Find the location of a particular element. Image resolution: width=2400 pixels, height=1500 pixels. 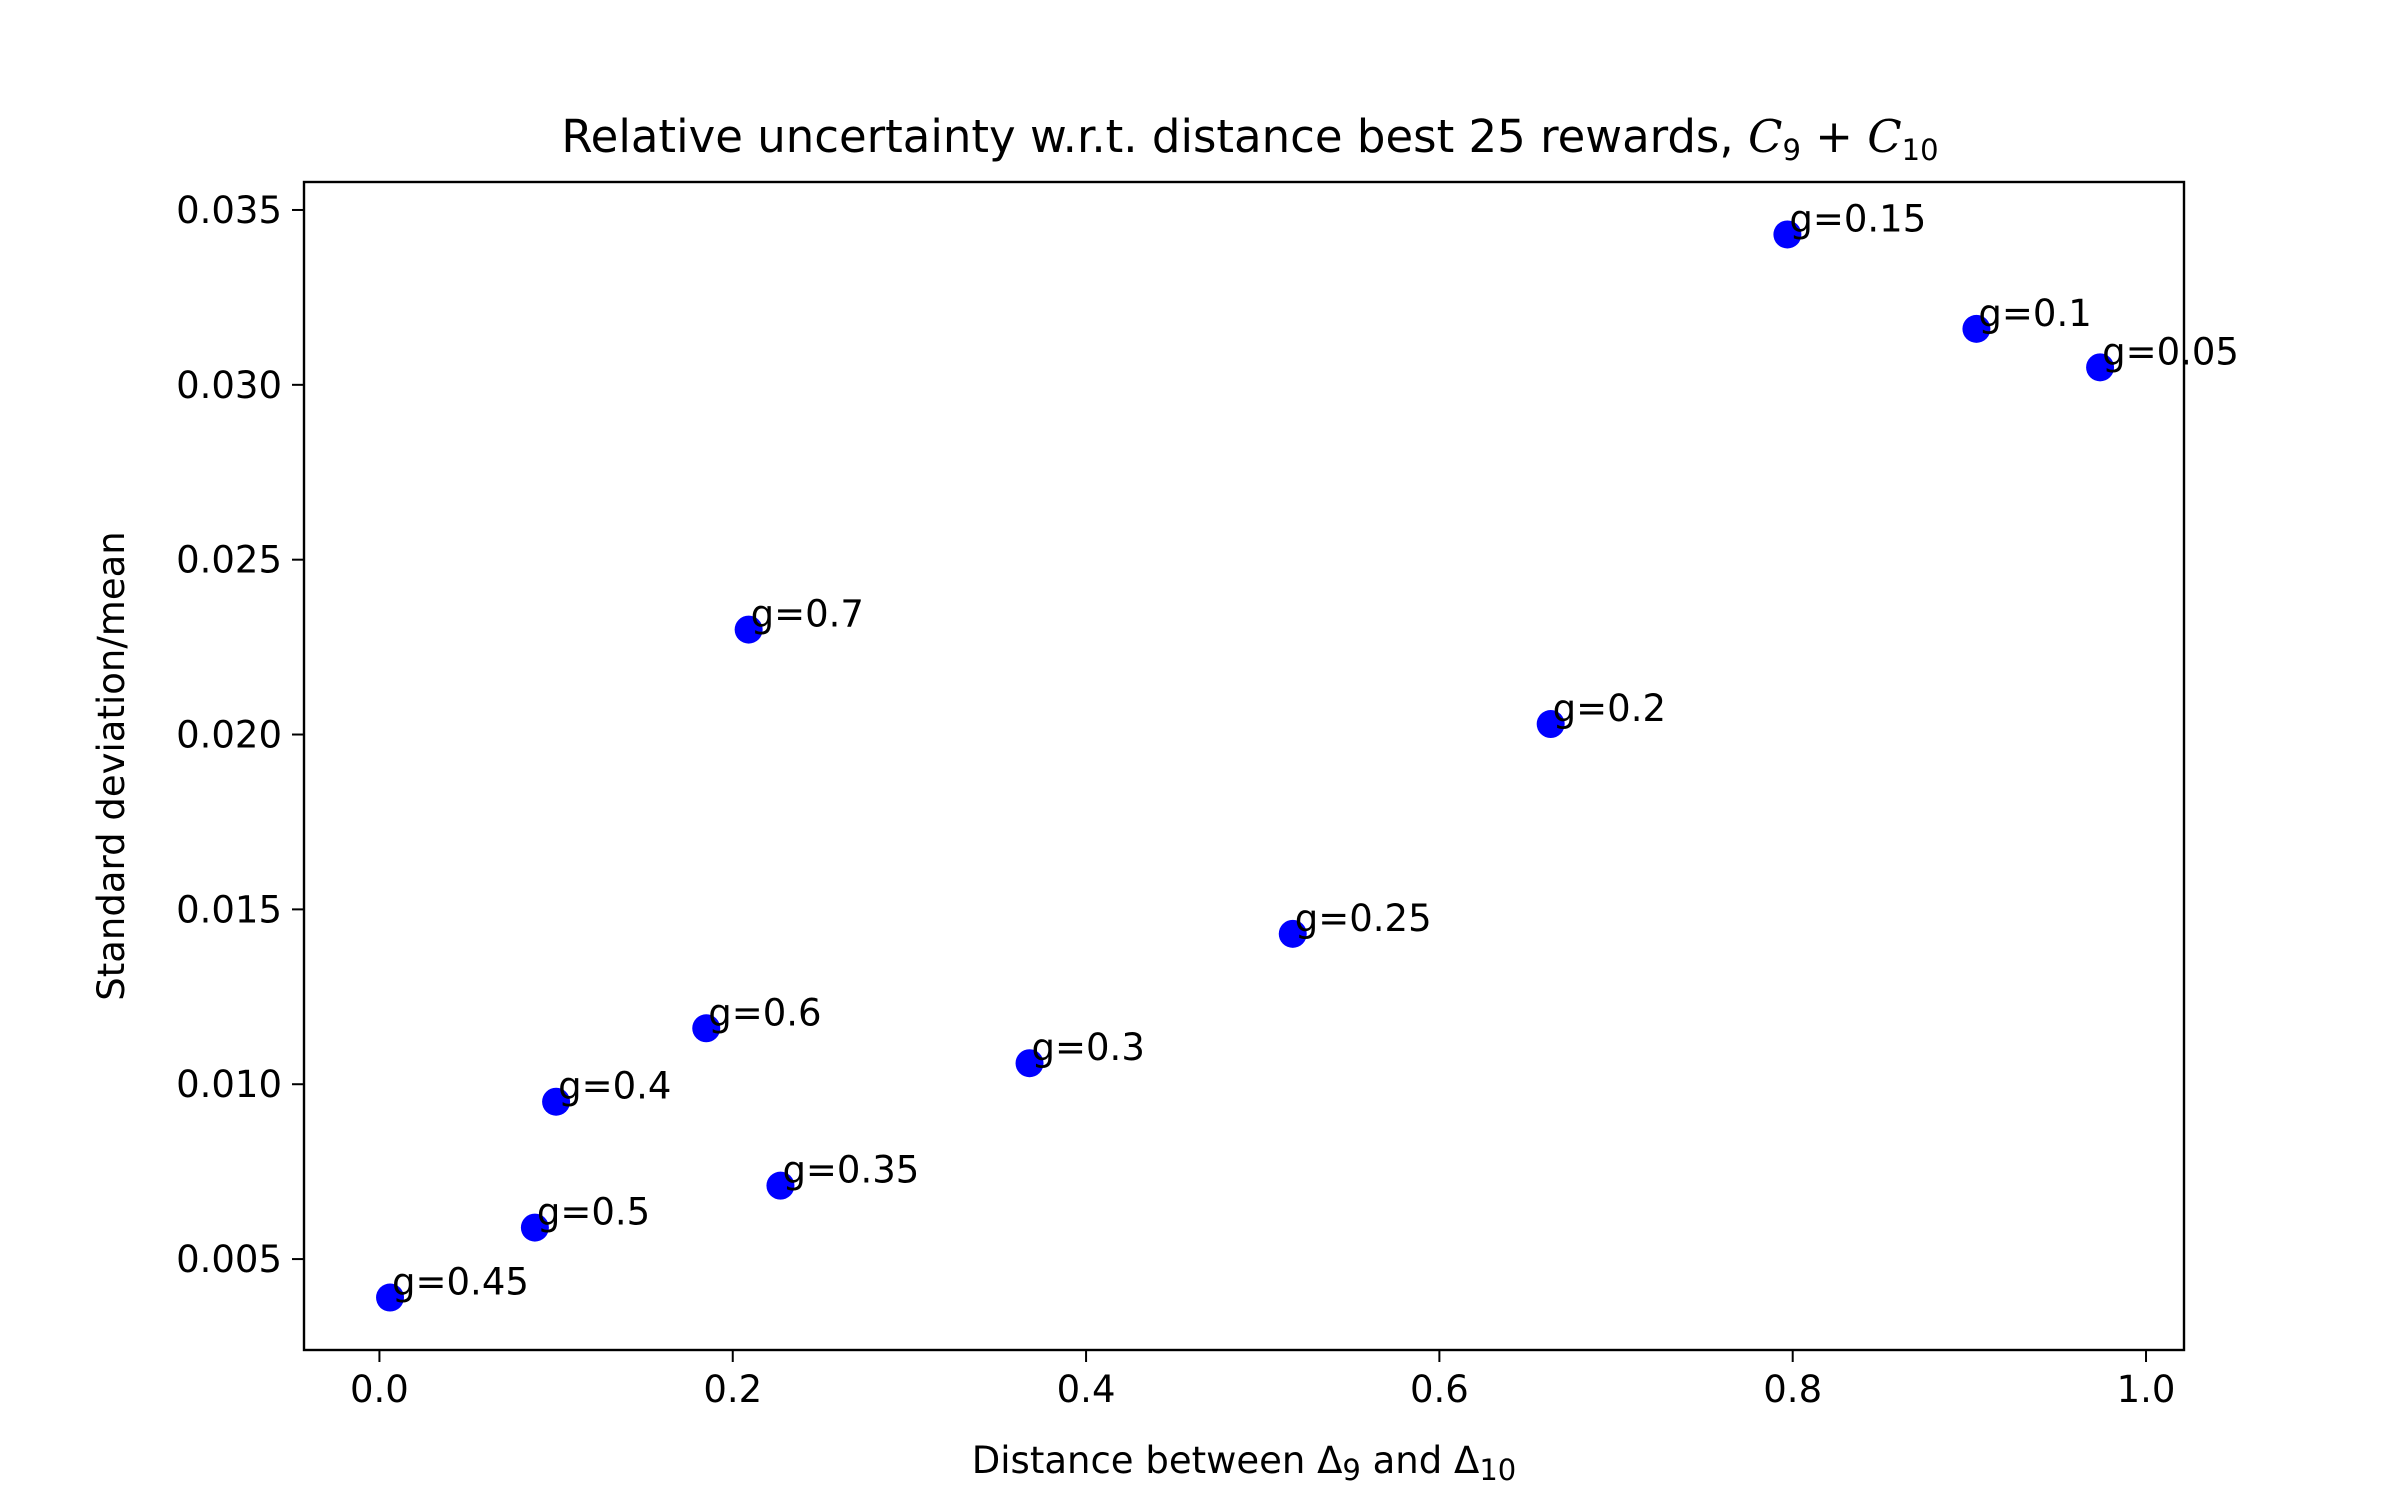

title-c10-symbol: C is located at coordinates (1884, 136).